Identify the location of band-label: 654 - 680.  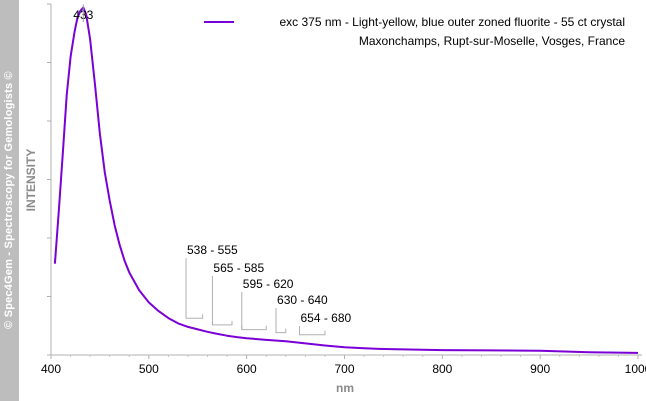
(325, 318).